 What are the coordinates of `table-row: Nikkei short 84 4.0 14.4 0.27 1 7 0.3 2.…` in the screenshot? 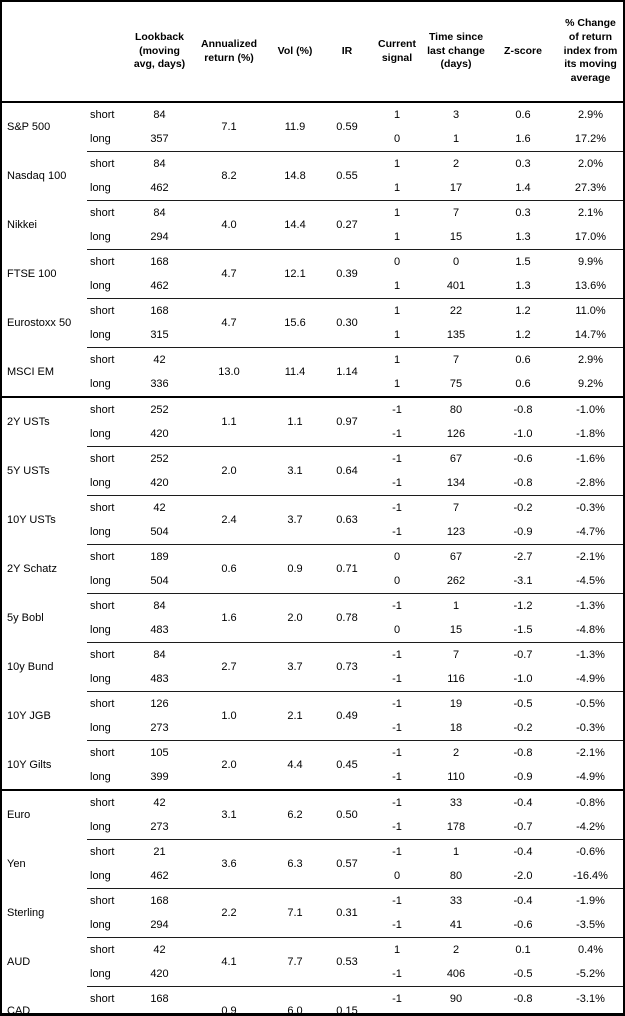 It's located at (312, 225).